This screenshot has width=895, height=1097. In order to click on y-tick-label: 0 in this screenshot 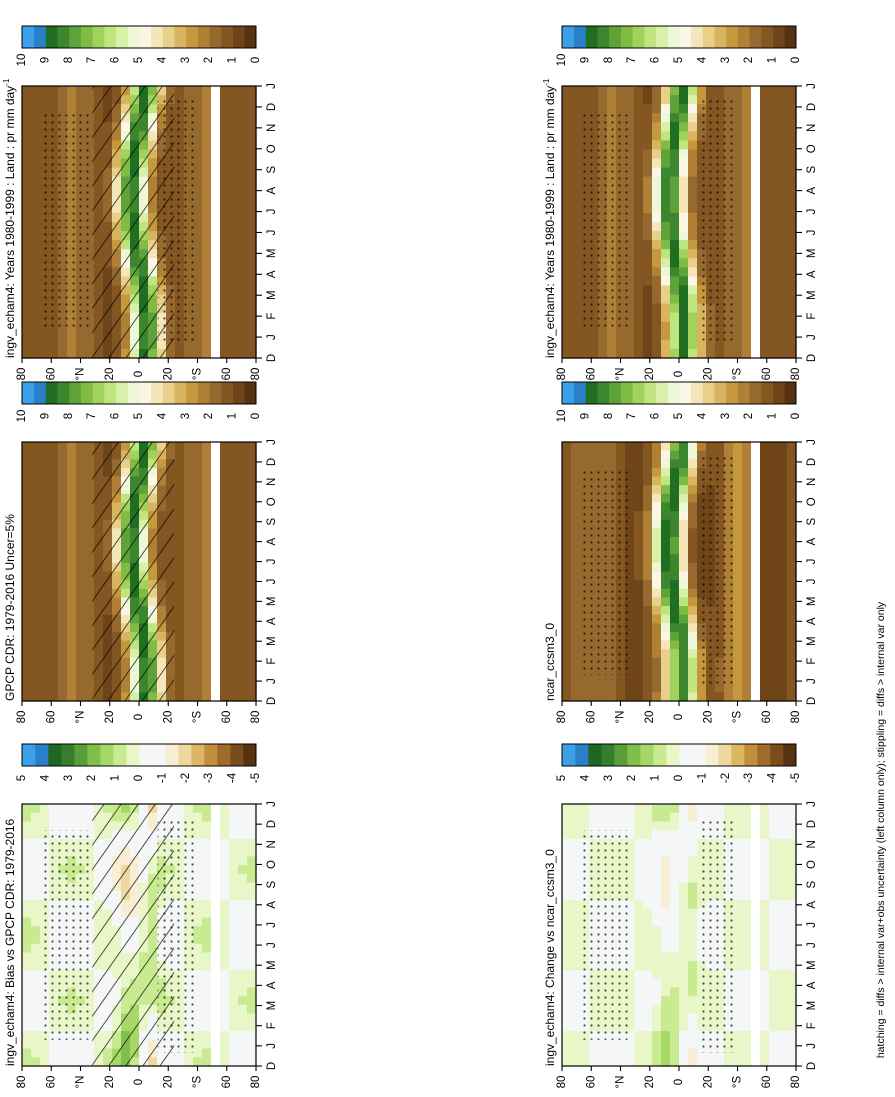, I will do `click(679, 374)`.